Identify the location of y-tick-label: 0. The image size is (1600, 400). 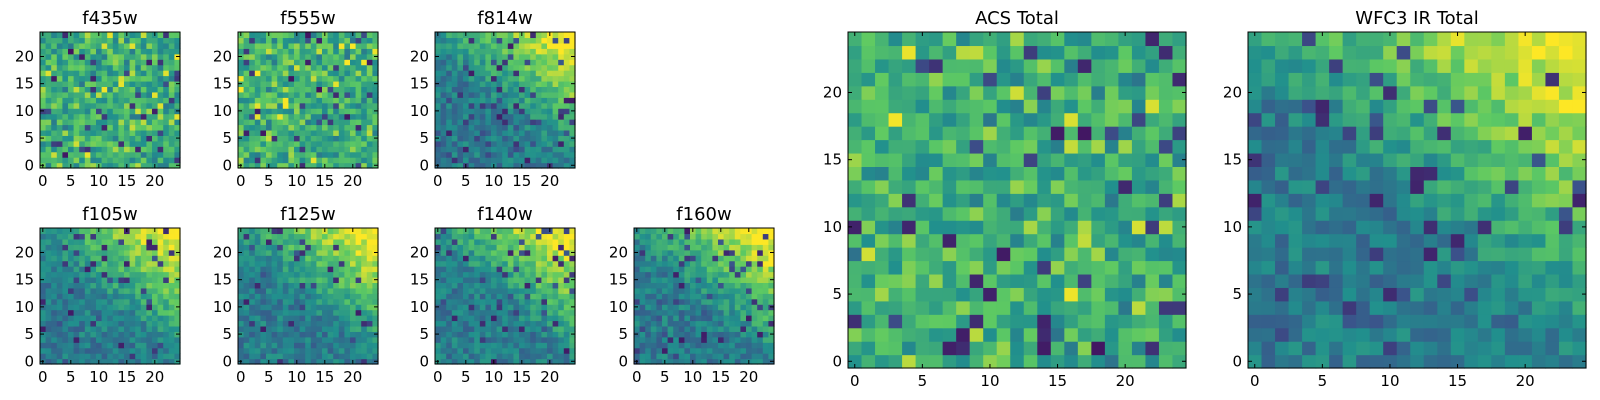
(424, 165).